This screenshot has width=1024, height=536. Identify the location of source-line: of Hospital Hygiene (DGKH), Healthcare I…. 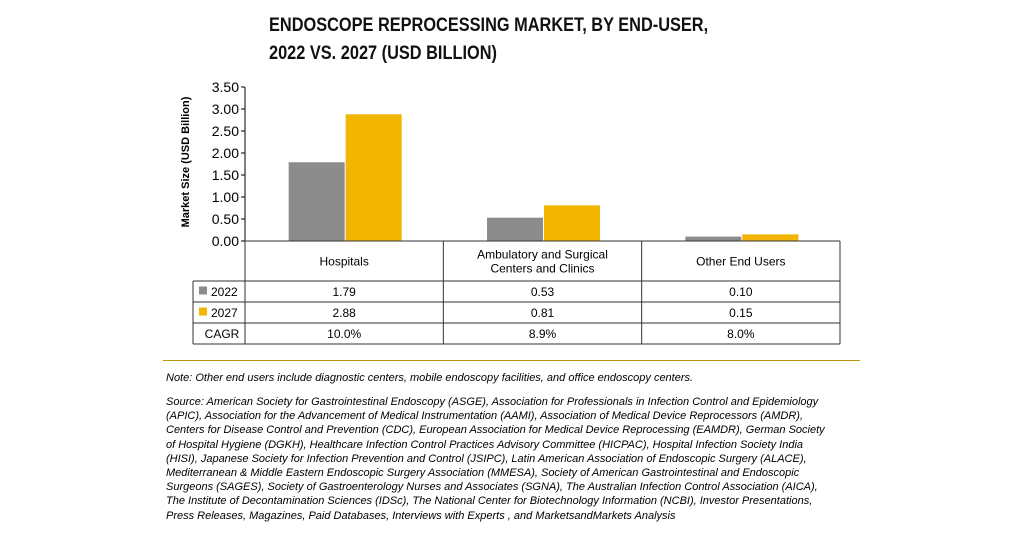
(485, 444).